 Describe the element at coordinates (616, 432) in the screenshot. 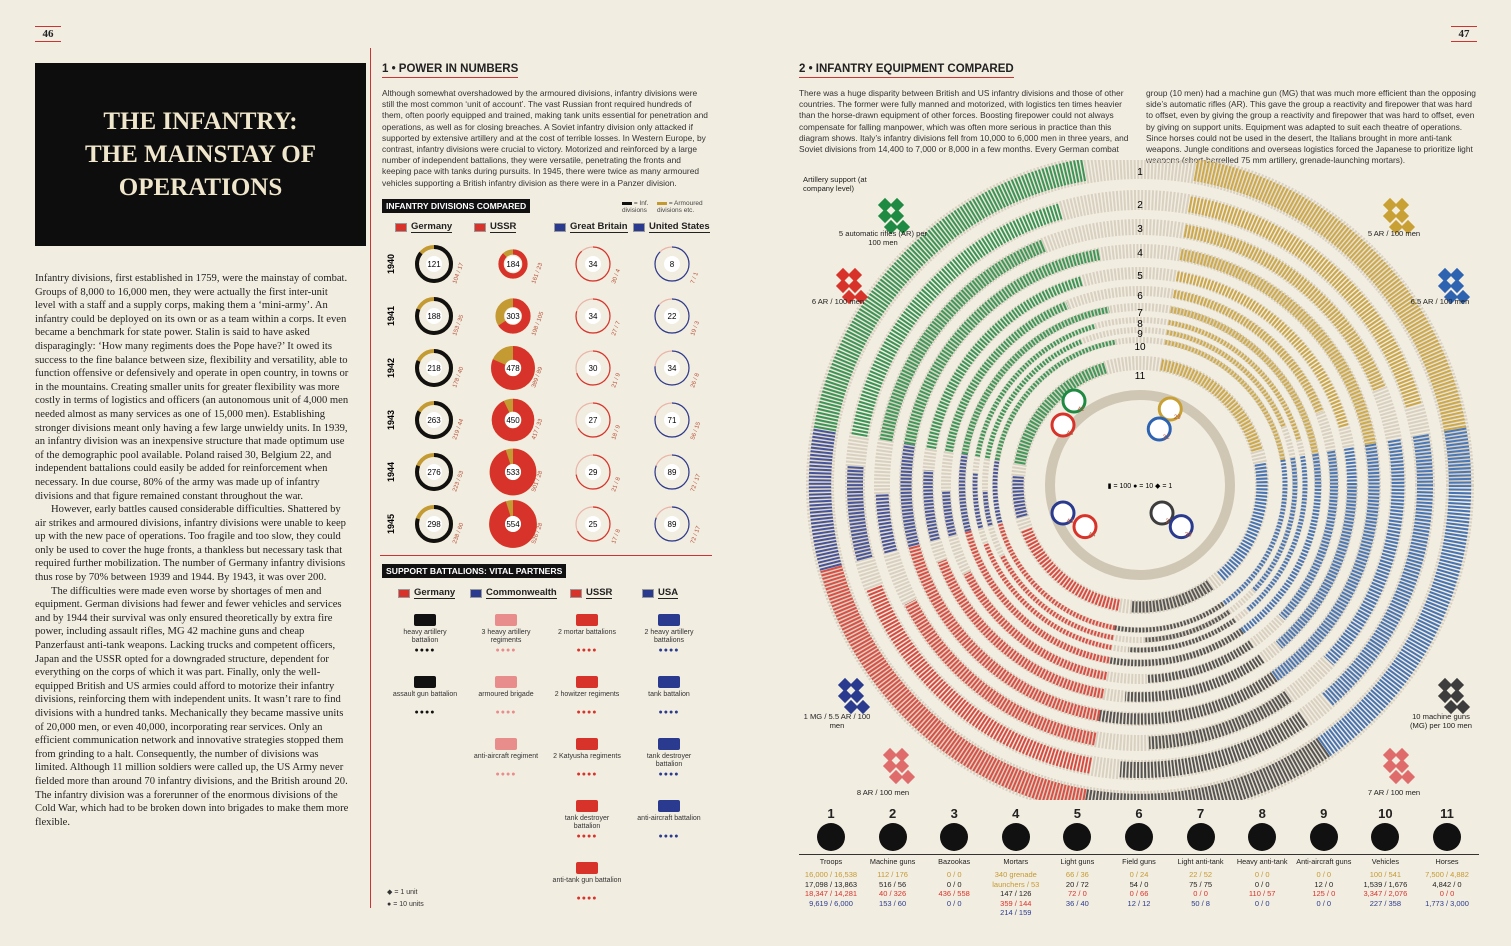

I see `division-split: 18 / 9` at that location.